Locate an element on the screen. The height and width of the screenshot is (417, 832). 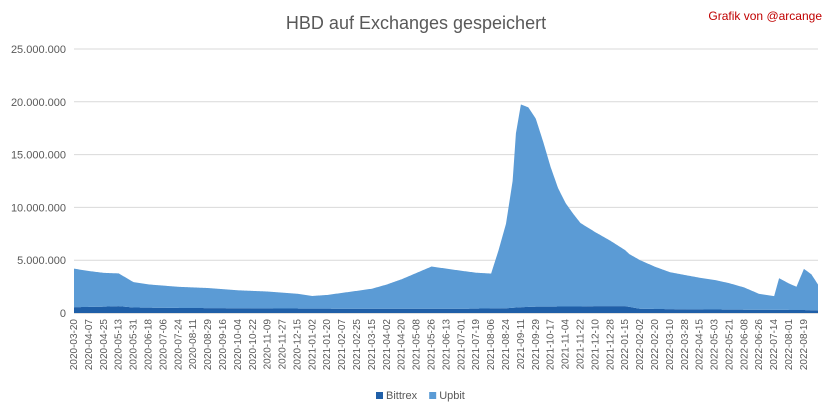
x-tick-label: 2020-03-20 is located at coordinates (74, 345).